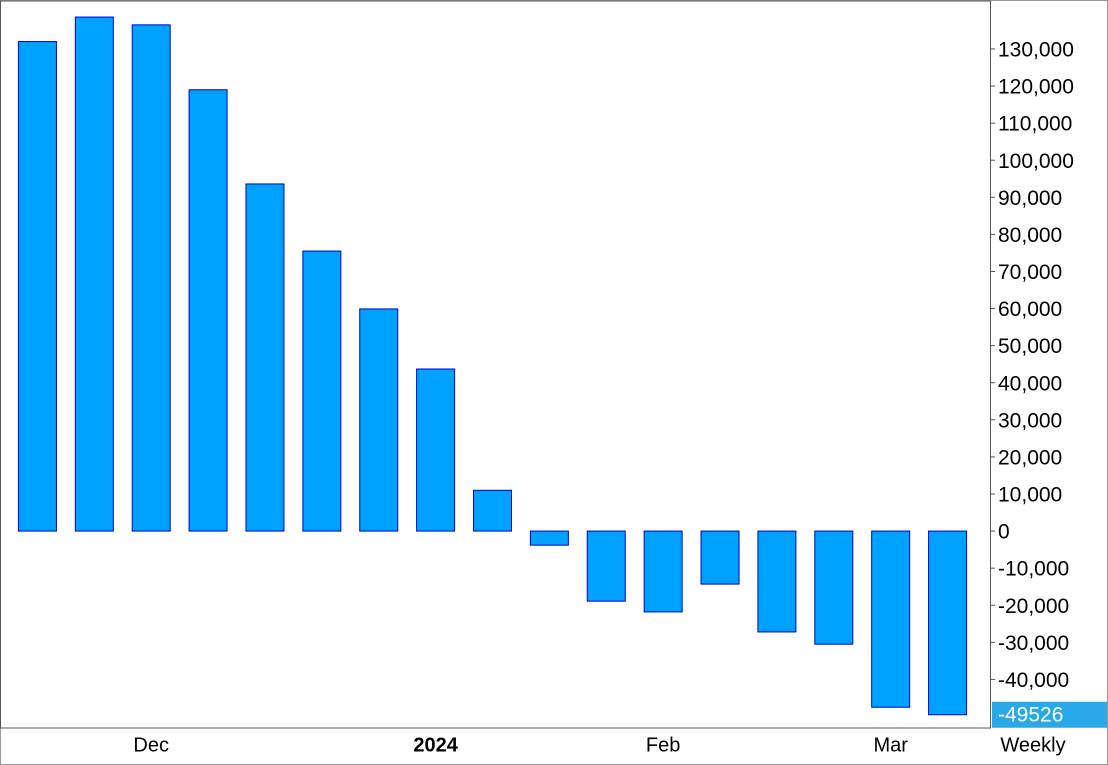 The image size is (1108, 765). Describe the element at coordinates (1030, 495) in the screenshot. I see `y-tick-label: 10,000` at that location.